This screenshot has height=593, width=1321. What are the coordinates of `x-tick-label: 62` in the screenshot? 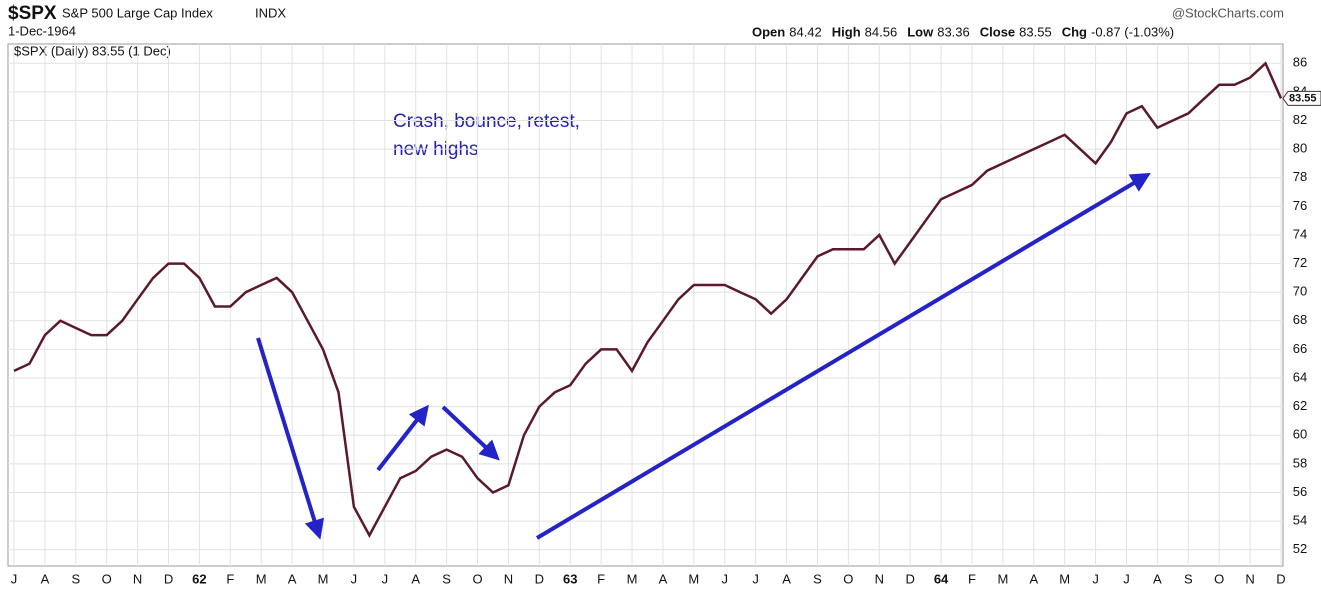 It's located at (199, 578).